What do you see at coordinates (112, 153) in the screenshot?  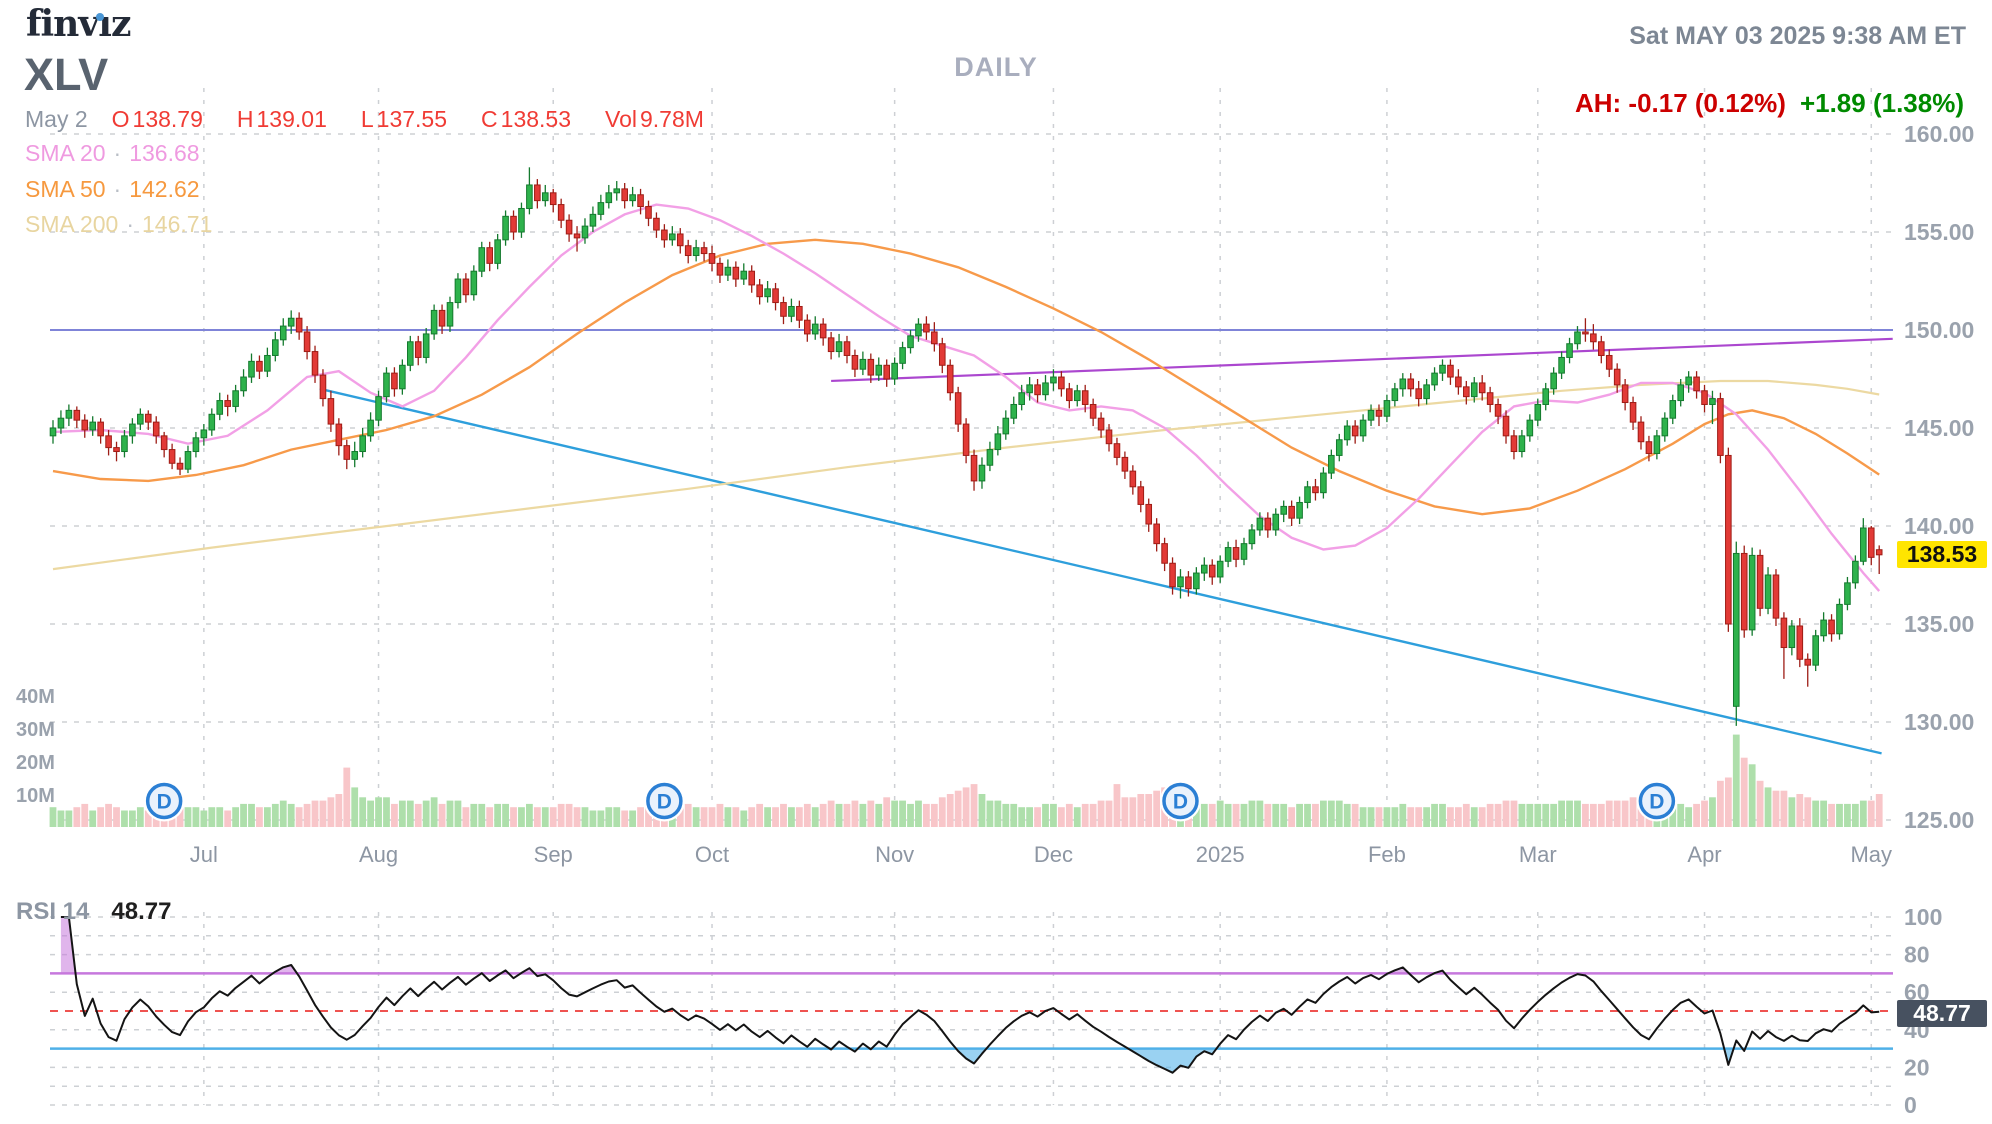 I see `legend-sma20: SMA 20 · 136.68` at bounding box center [112, 153].